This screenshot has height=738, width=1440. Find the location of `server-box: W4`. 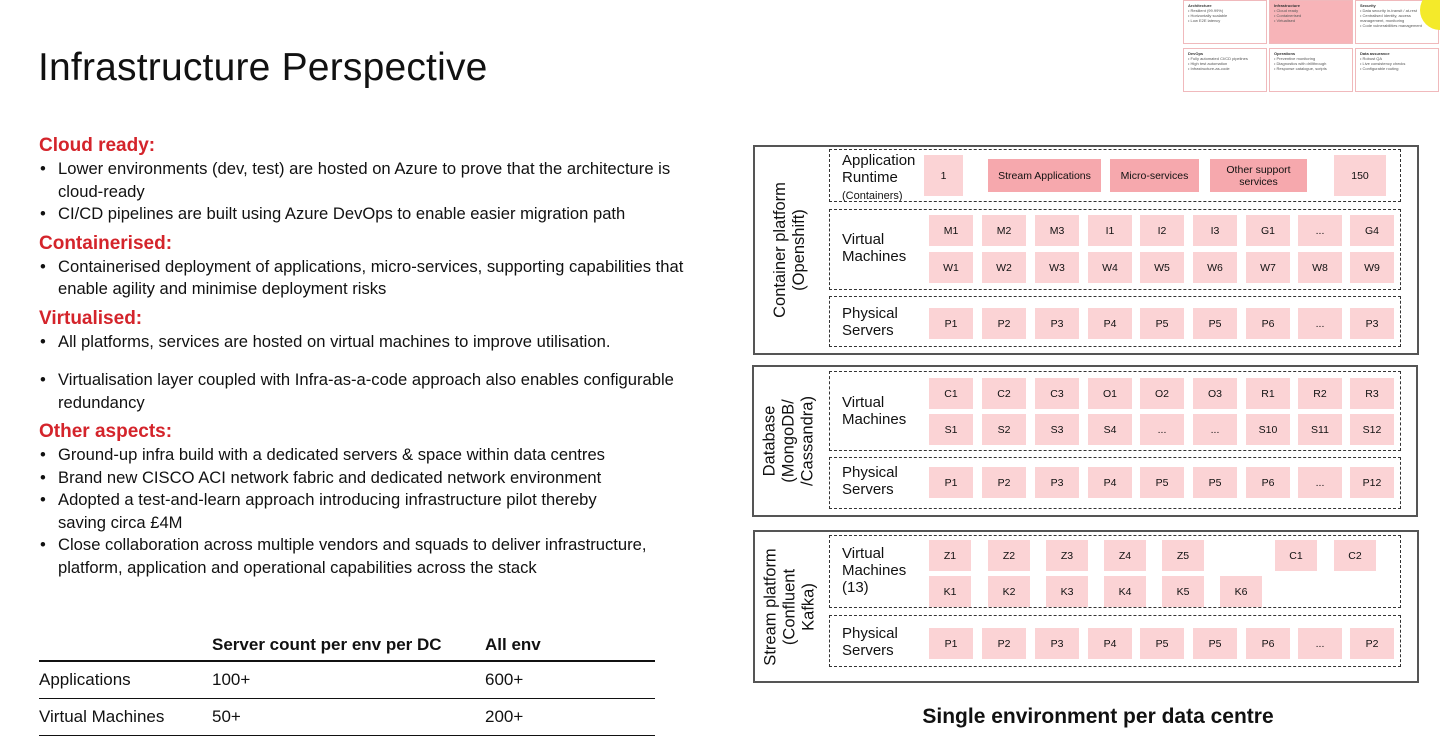

server-box: W4 is located at coordinates (1110, 267).